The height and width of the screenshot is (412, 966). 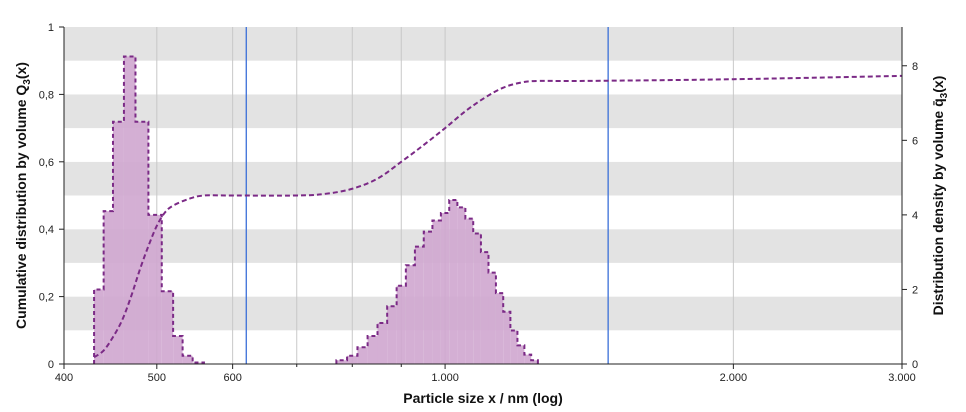 What do you see at coordinates (46, 230) in the screenshot?
I see `y-left-tick-label: 0,4` at bounding box center [46, 230].